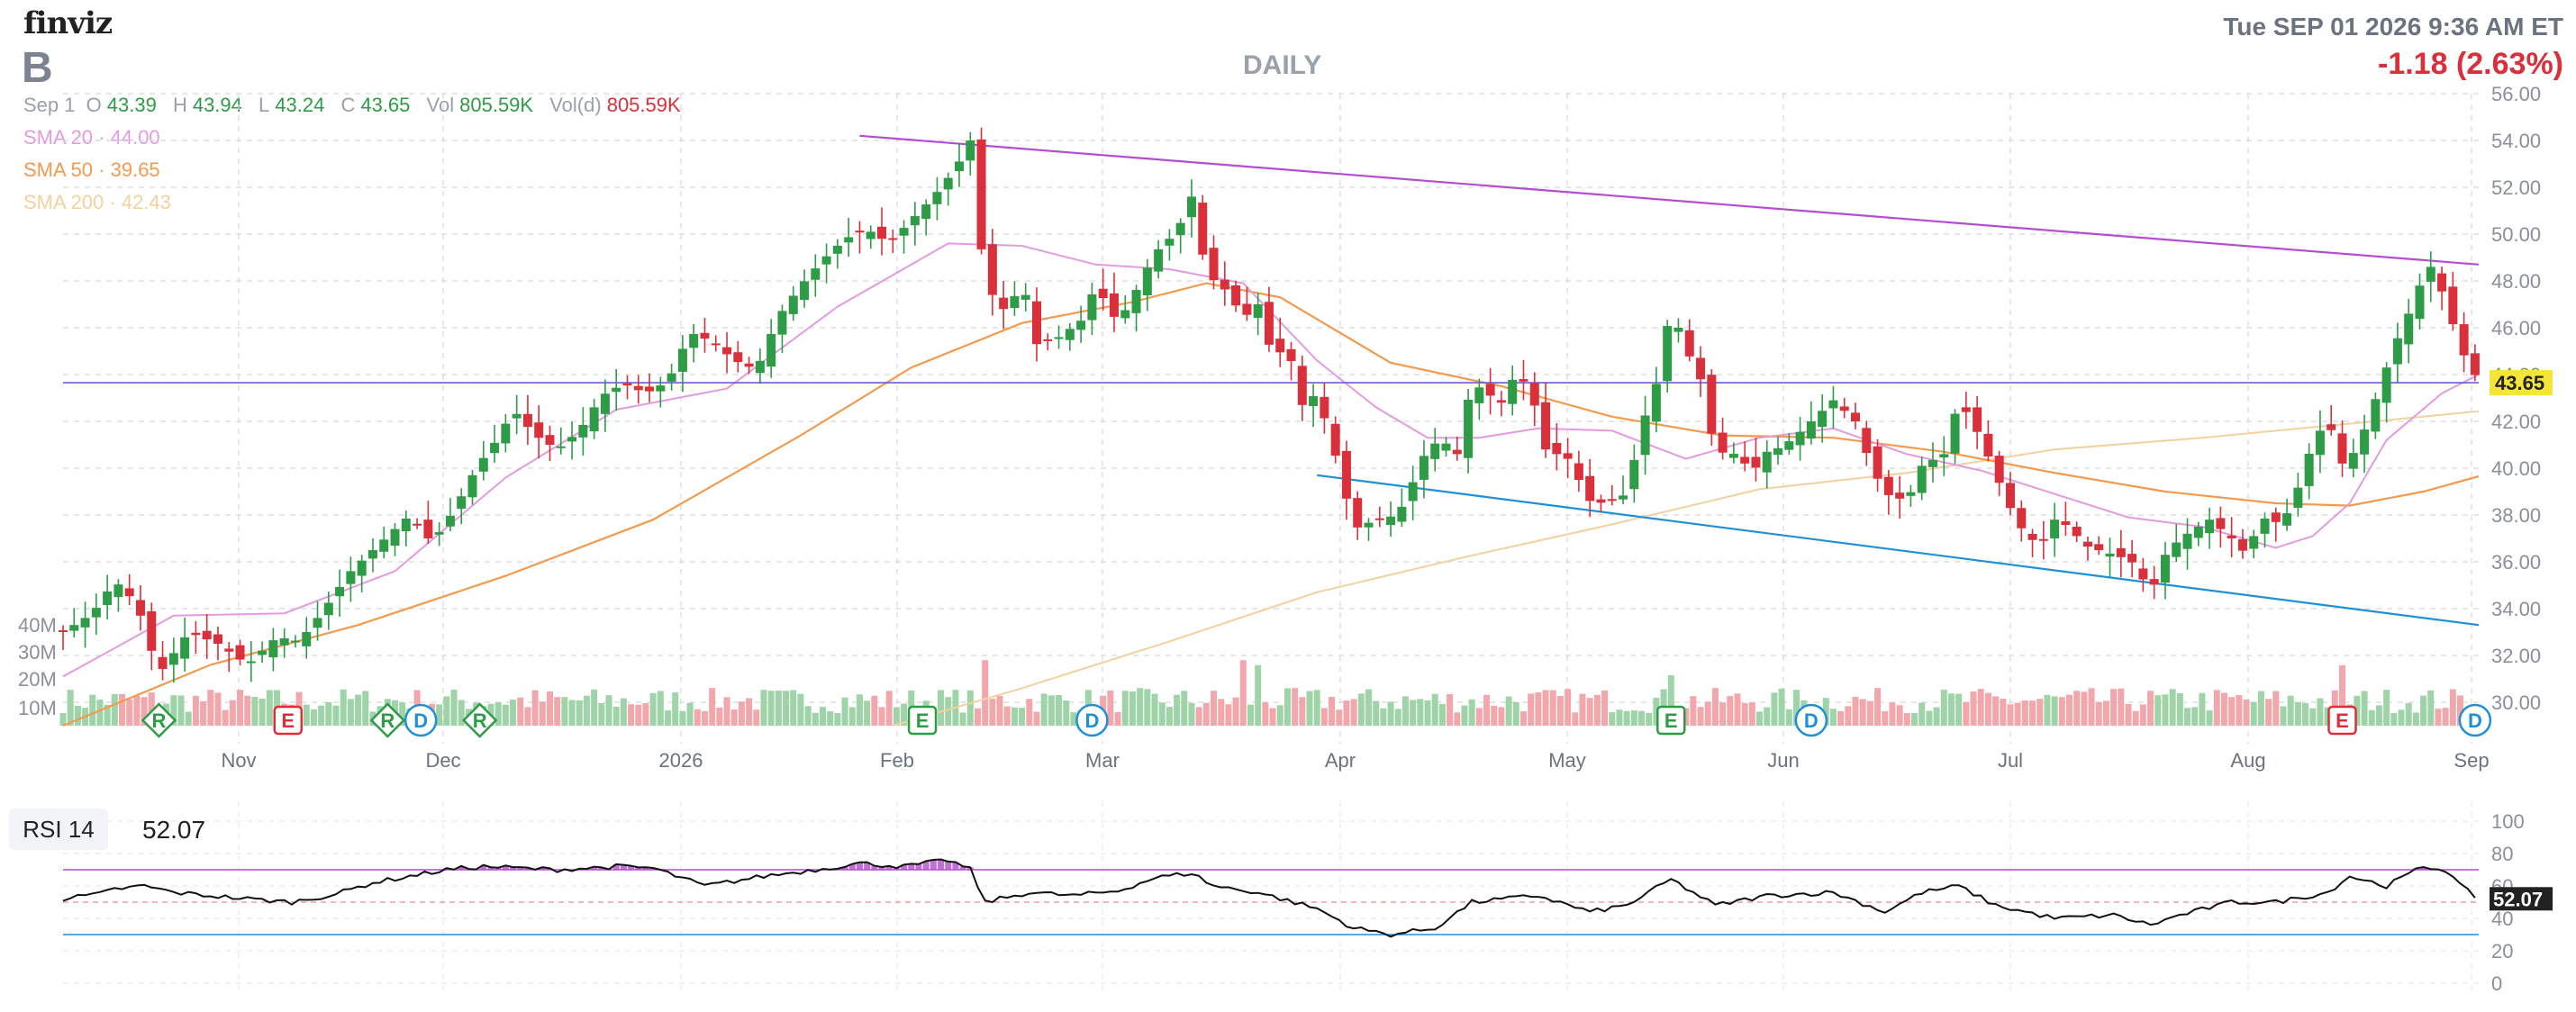  Describe the element at coordinates (2516, 468) in the screenshot. I see `y-tick-label: 40.00` at that location.